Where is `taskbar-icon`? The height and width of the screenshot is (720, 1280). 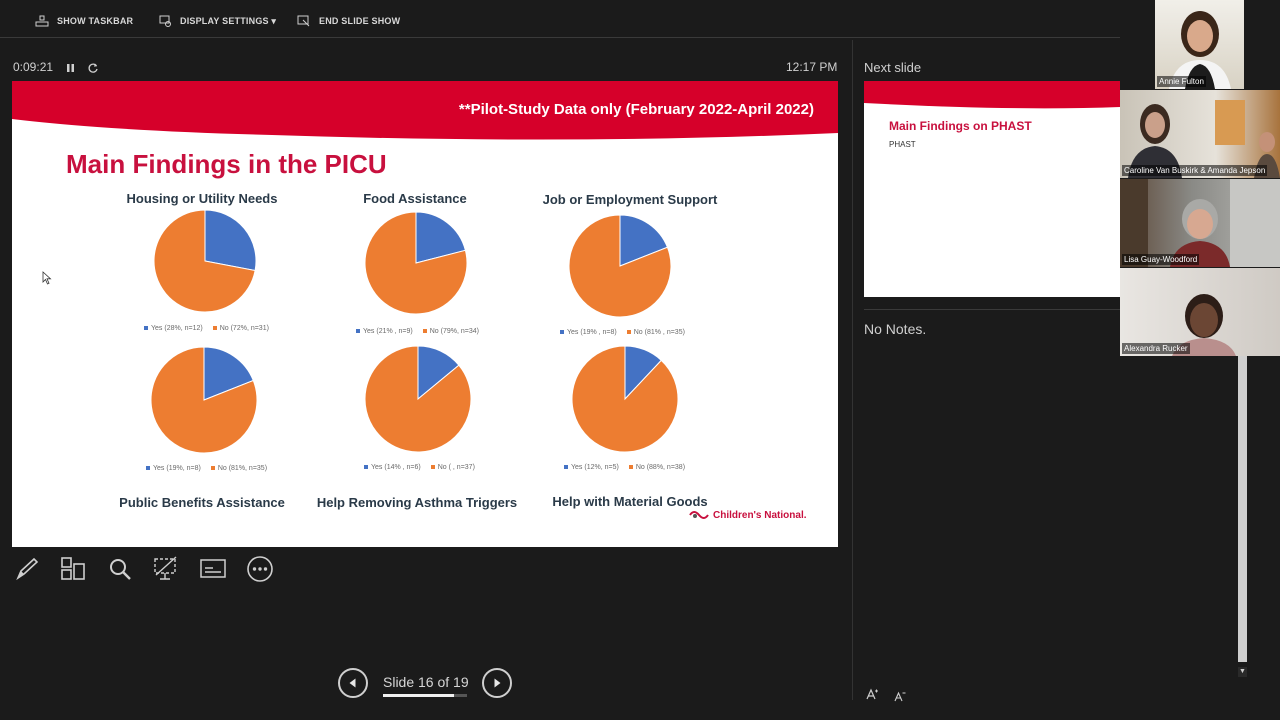
taskbar-icon is located at coordinates (42, 21).